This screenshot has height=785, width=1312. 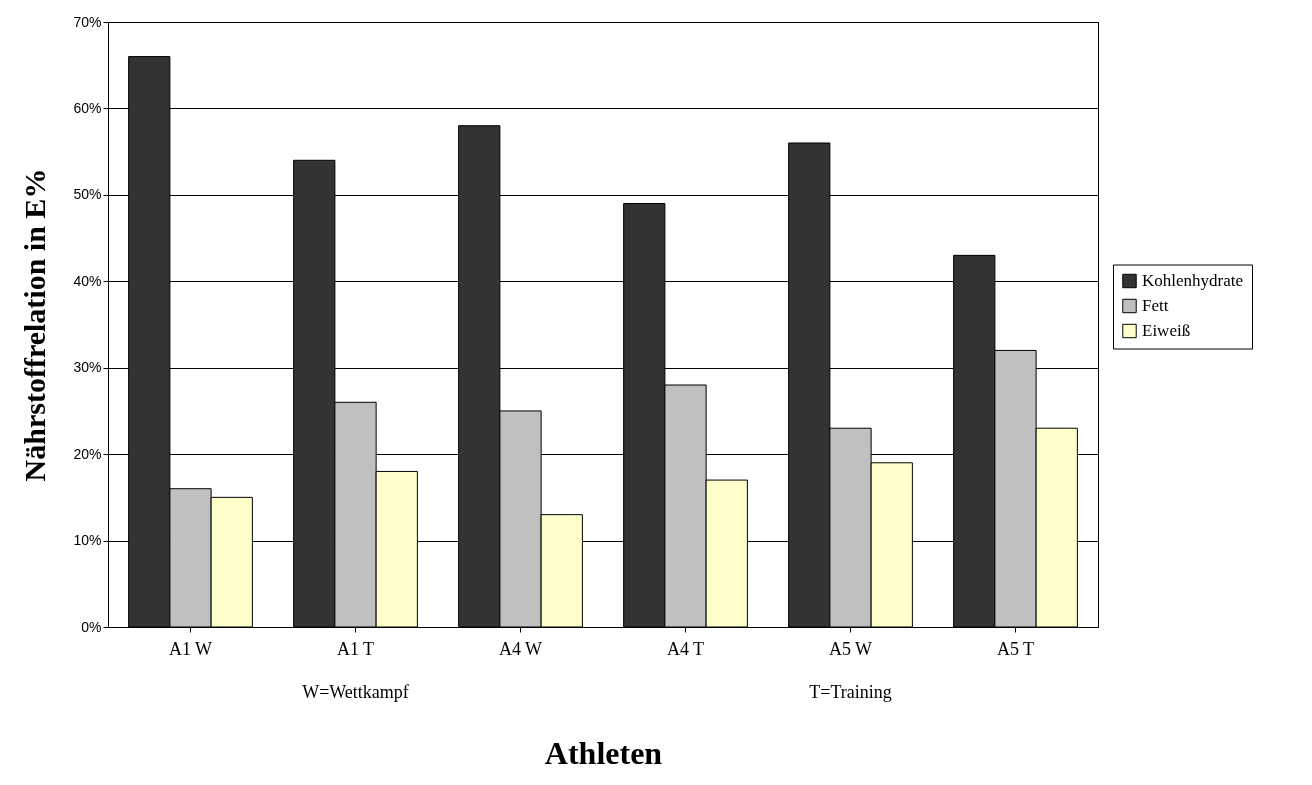 What do you see at coordinates (520, 648) in the screenshot?
I see `x-tick-label: A4 W` at bounding box center [520, 648].